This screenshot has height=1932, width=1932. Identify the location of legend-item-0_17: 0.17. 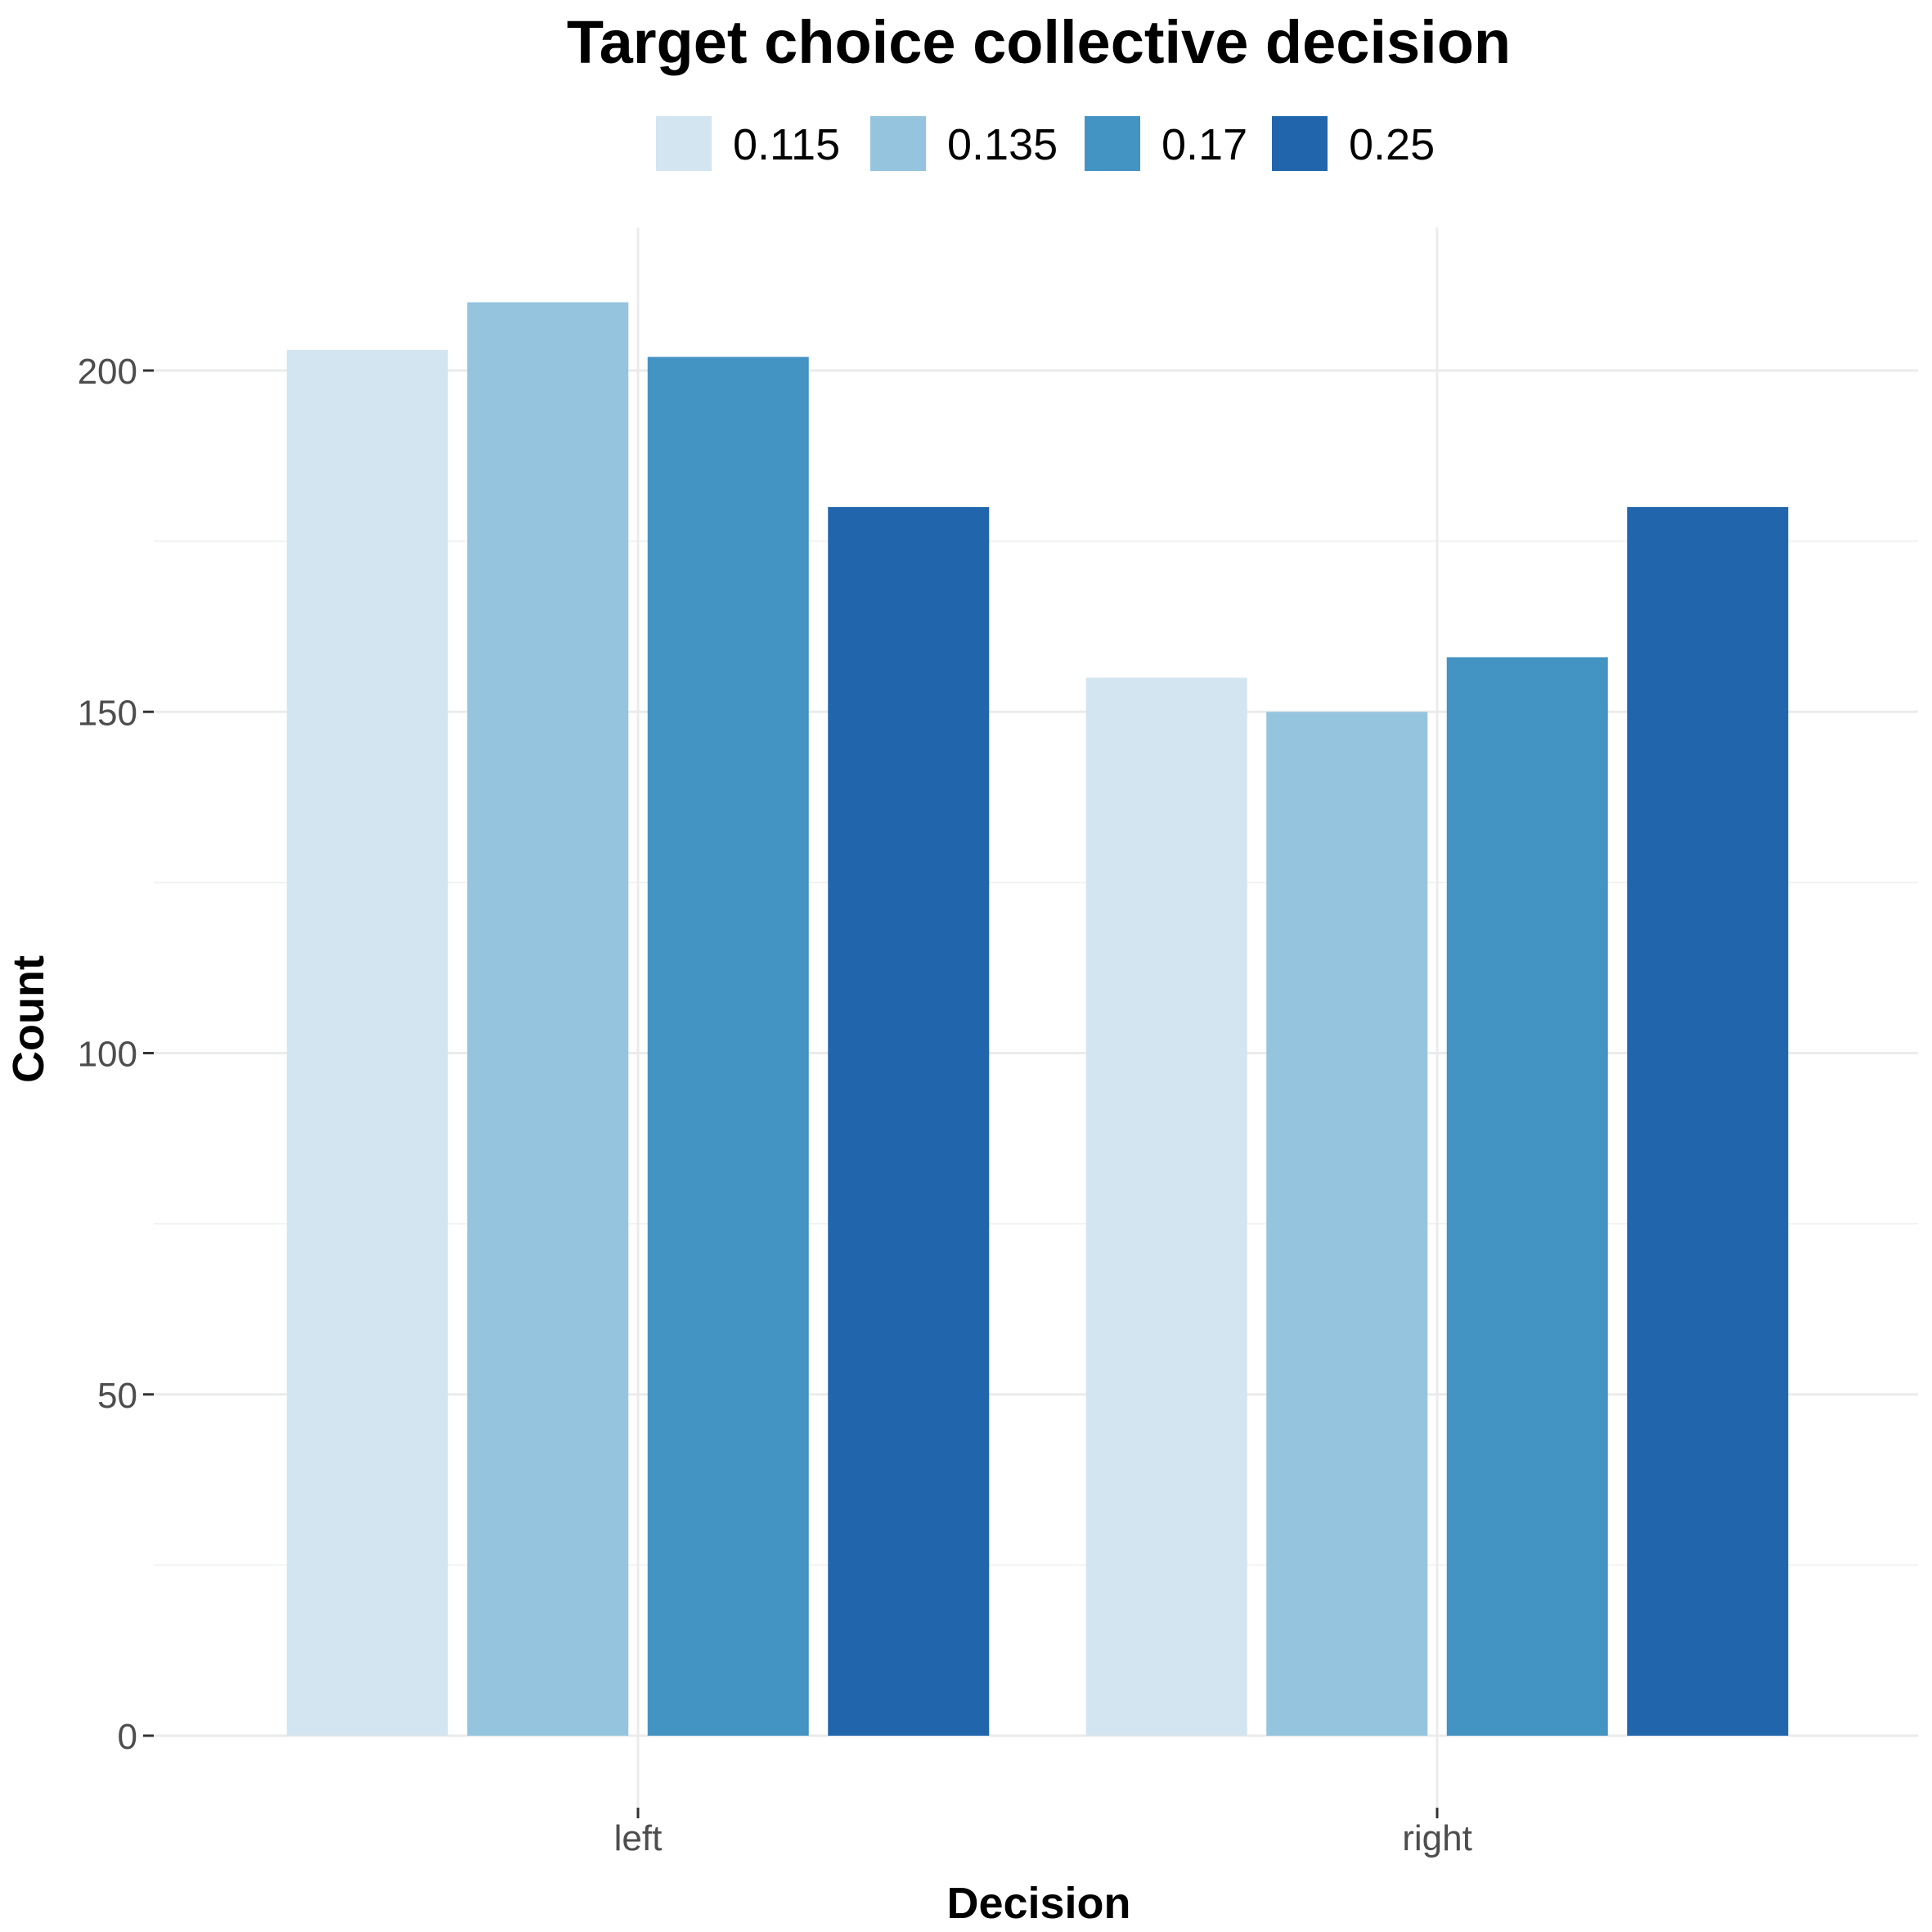
(1166, 144).